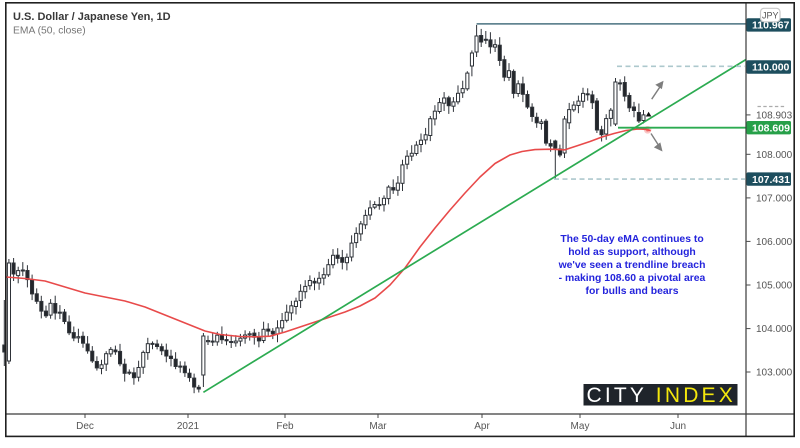 This screenshot has width=800, height=448. What do you see at coordinates (632, 252) in the screenshot?
I see `svg-text: hold as support, although` at bounding box center [632, 252].